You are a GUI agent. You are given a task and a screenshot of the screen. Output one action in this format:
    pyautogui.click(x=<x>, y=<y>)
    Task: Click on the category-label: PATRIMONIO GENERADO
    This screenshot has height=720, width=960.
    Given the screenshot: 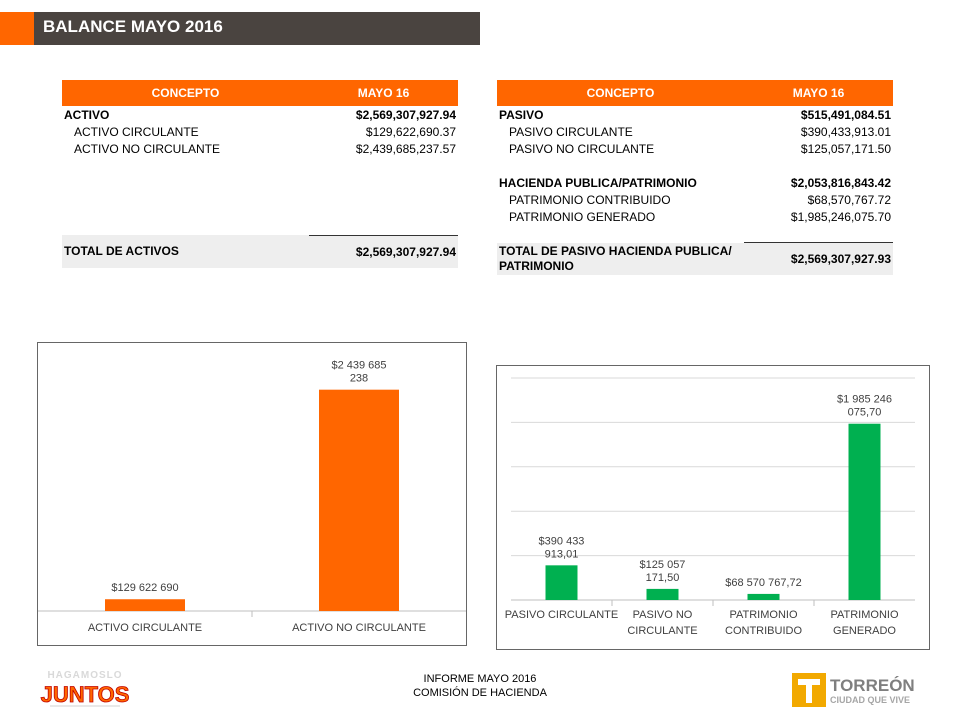 What is the action you would take?
    pyautogui.click(x=864, y=623)
    